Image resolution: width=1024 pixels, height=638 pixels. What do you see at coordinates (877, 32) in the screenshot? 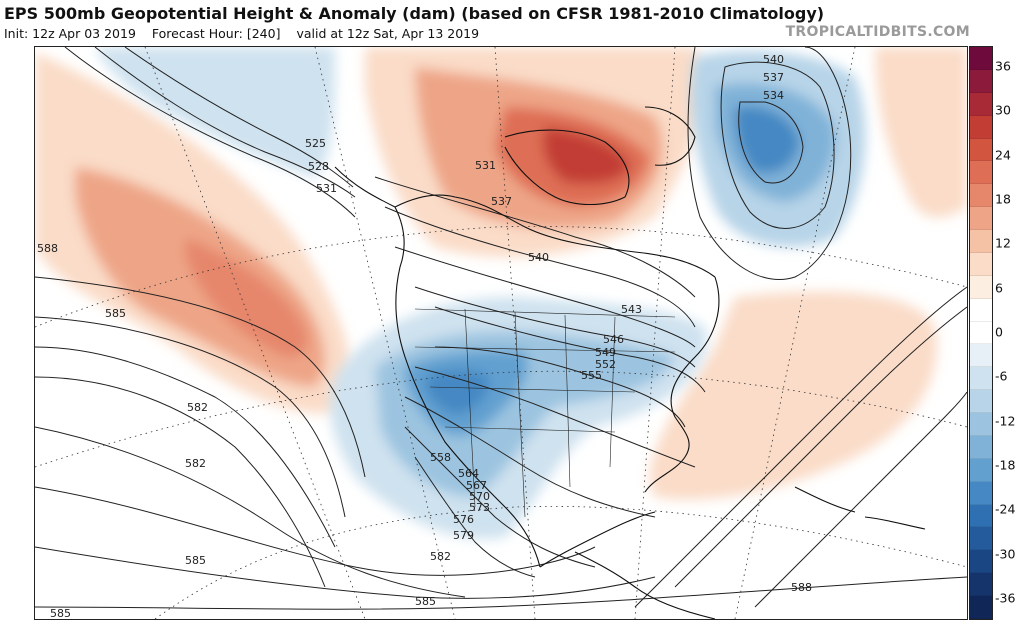
I see `watermark-brand: TROPICALTIDBITS.COM` at bounding box center [877, 32].